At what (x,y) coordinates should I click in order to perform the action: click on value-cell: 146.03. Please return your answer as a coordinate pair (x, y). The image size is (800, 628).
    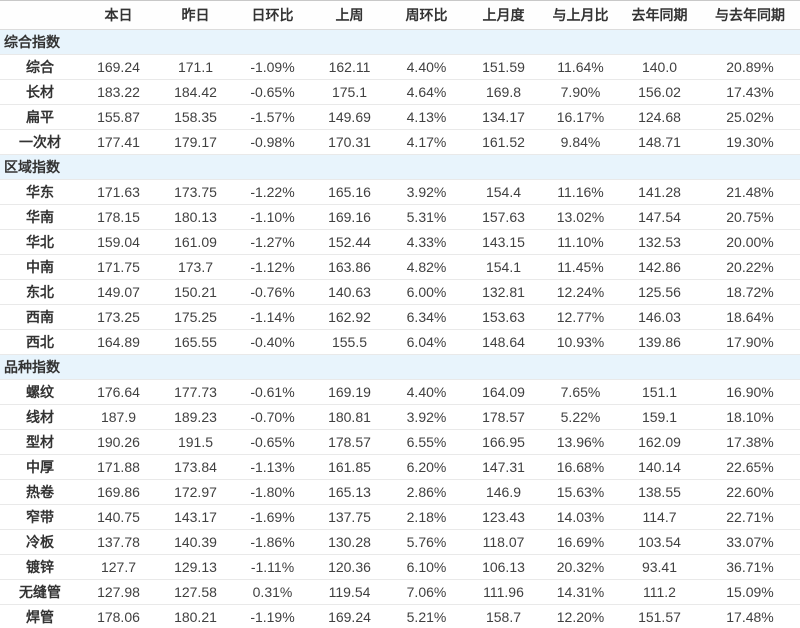
    Looking at the image, I should click on (659, 317).